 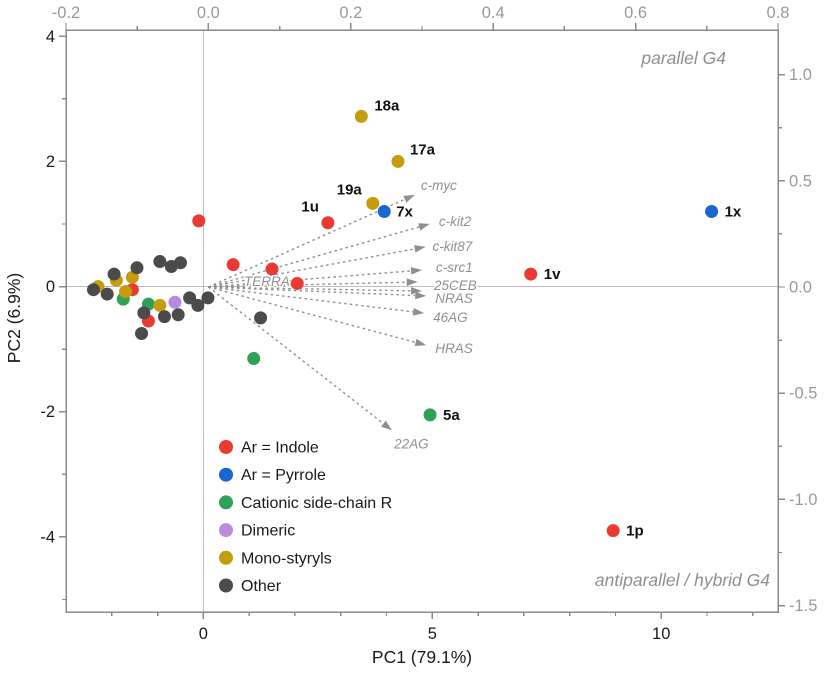 I want to click on legend-label-3: Dimeric, so click(x=268, y=531).